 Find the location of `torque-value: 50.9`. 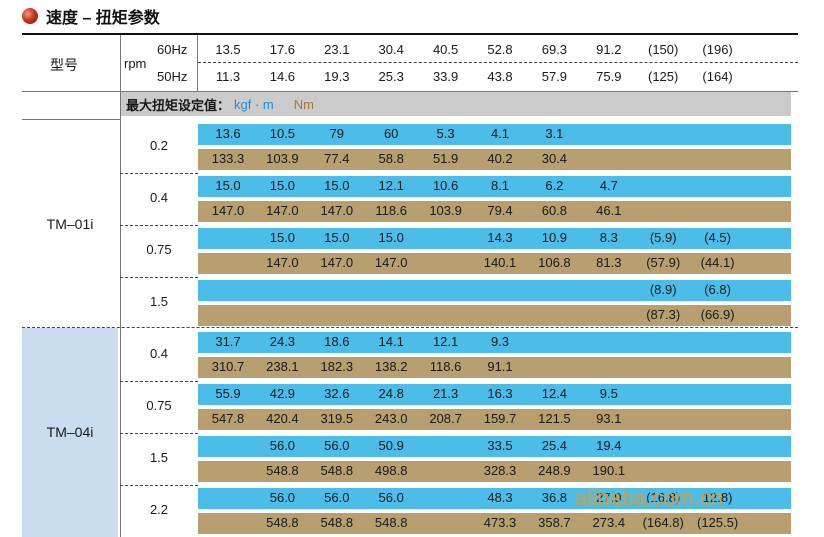

torque-value: 50.9 is located at coordinates (391, 445).